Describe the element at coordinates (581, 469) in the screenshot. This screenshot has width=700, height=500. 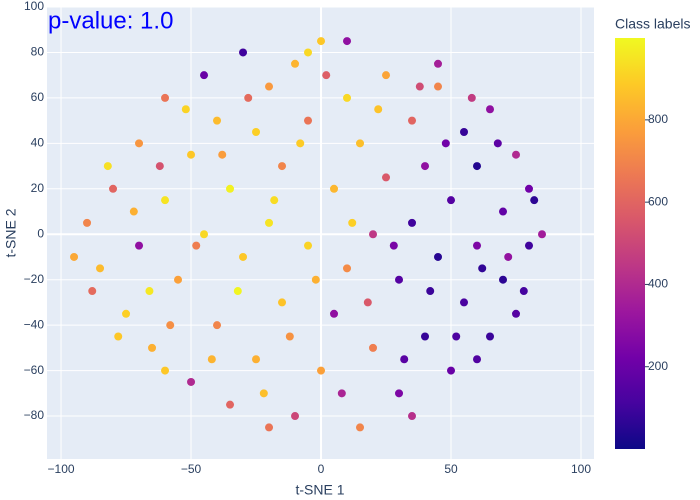
I see `x-tick-label: 100` at that location.